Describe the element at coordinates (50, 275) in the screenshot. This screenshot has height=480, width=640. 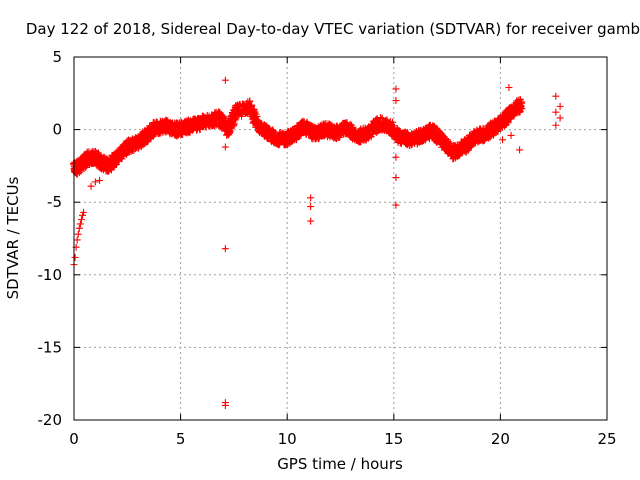
I see `y-tick-label: -10` at that location.